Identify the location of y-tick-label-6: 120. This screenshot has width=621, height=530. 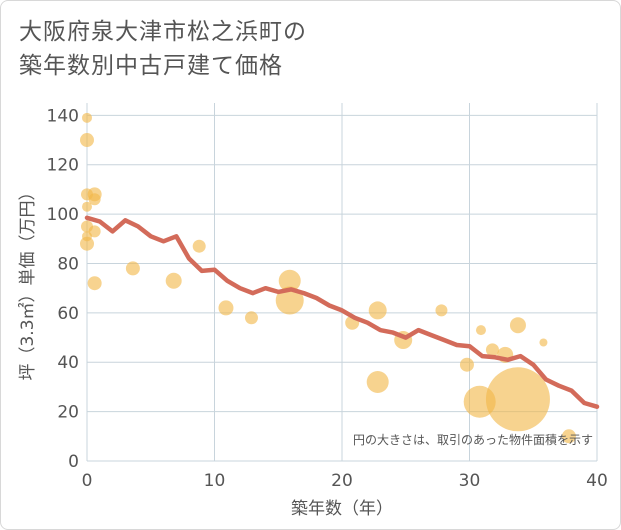
(63, 166).